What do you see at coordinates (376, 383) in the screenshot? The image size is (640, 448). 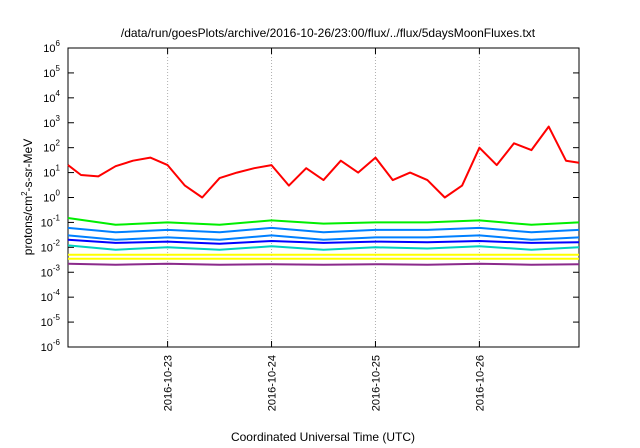 I see `x-tick-label: 2016-10-25` at bounding box center [376, 383].